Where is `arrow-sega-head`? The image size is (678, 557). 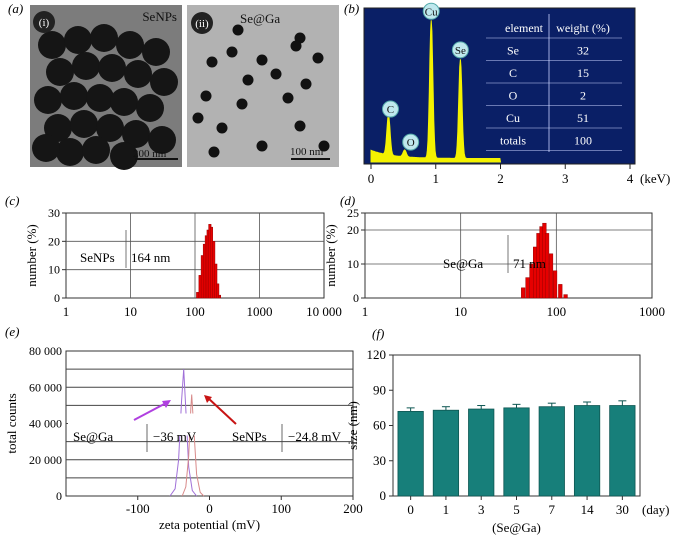 arrow-sega-head is located at coordinates (166, 404).